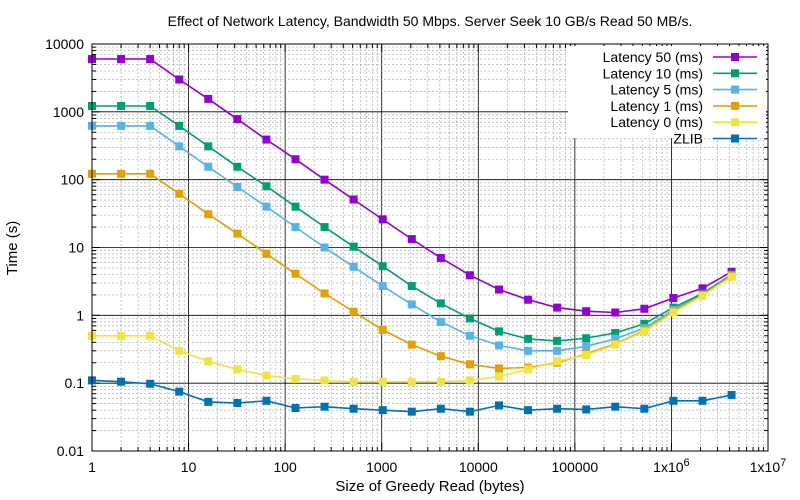 This screenshot has height=500, width=800. Describe the element at coordinates (70, 451) in the screenshot. I see `y-tick-label: 0.01` at that location.